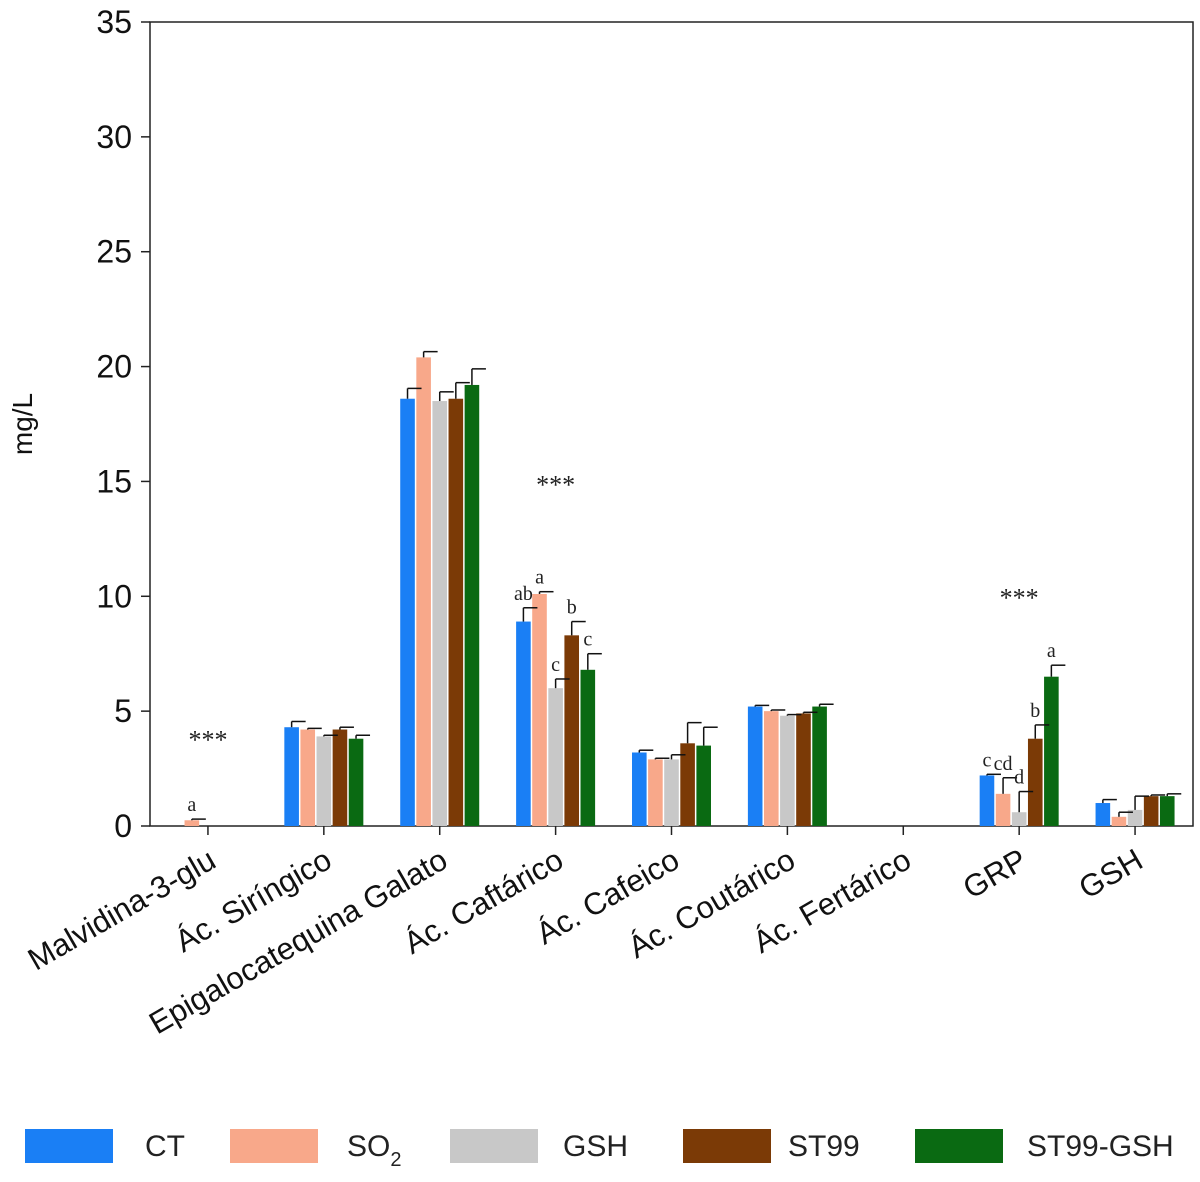  I want to click on y-tick-label: 30, so click(114, 137).